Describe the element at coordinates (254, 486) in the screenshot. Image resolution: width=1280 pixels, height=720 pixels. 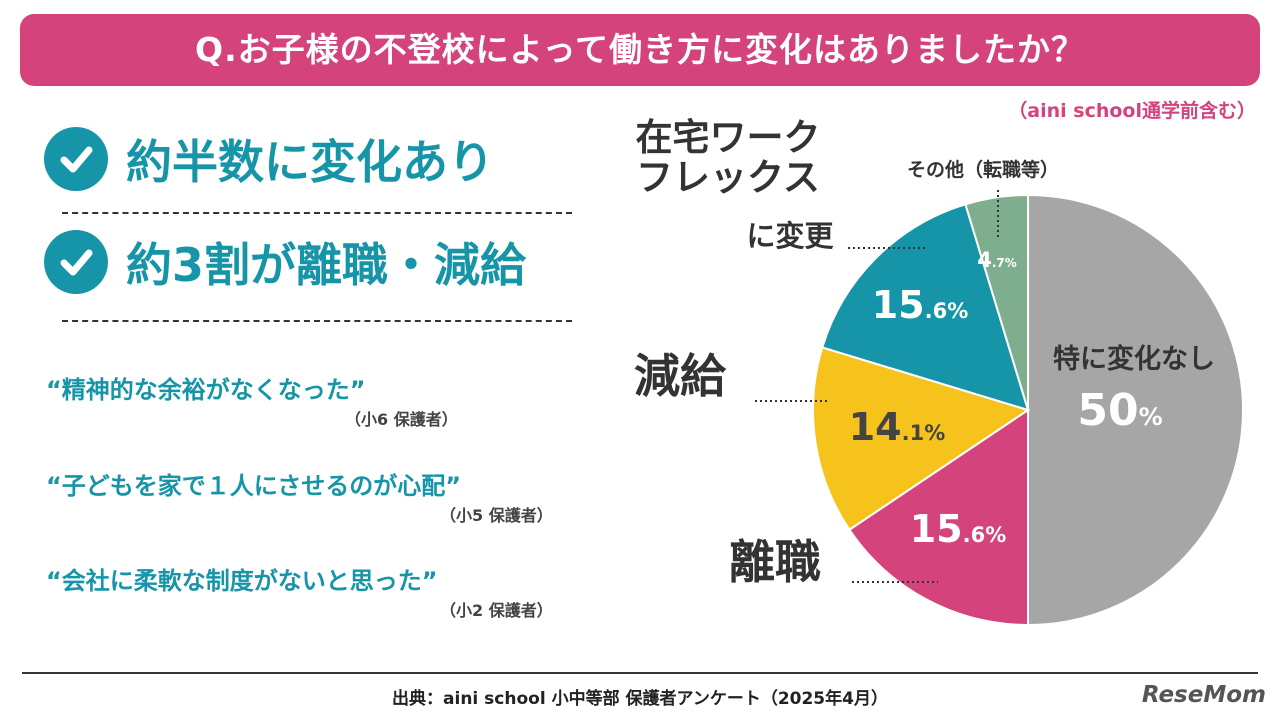
I see `quote-2: “子どもを家で１人にさせるのが心配”` at that location.